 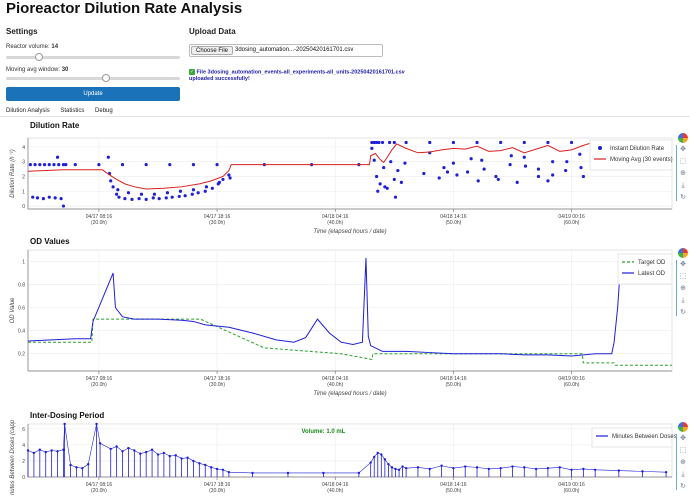 What do you see at coordinates (683, 283) in the screenshot?
I see `od-values-toolbar: ✥ ⬚ ⊕ ⤓ ↻` at bounding box center [683, 283].